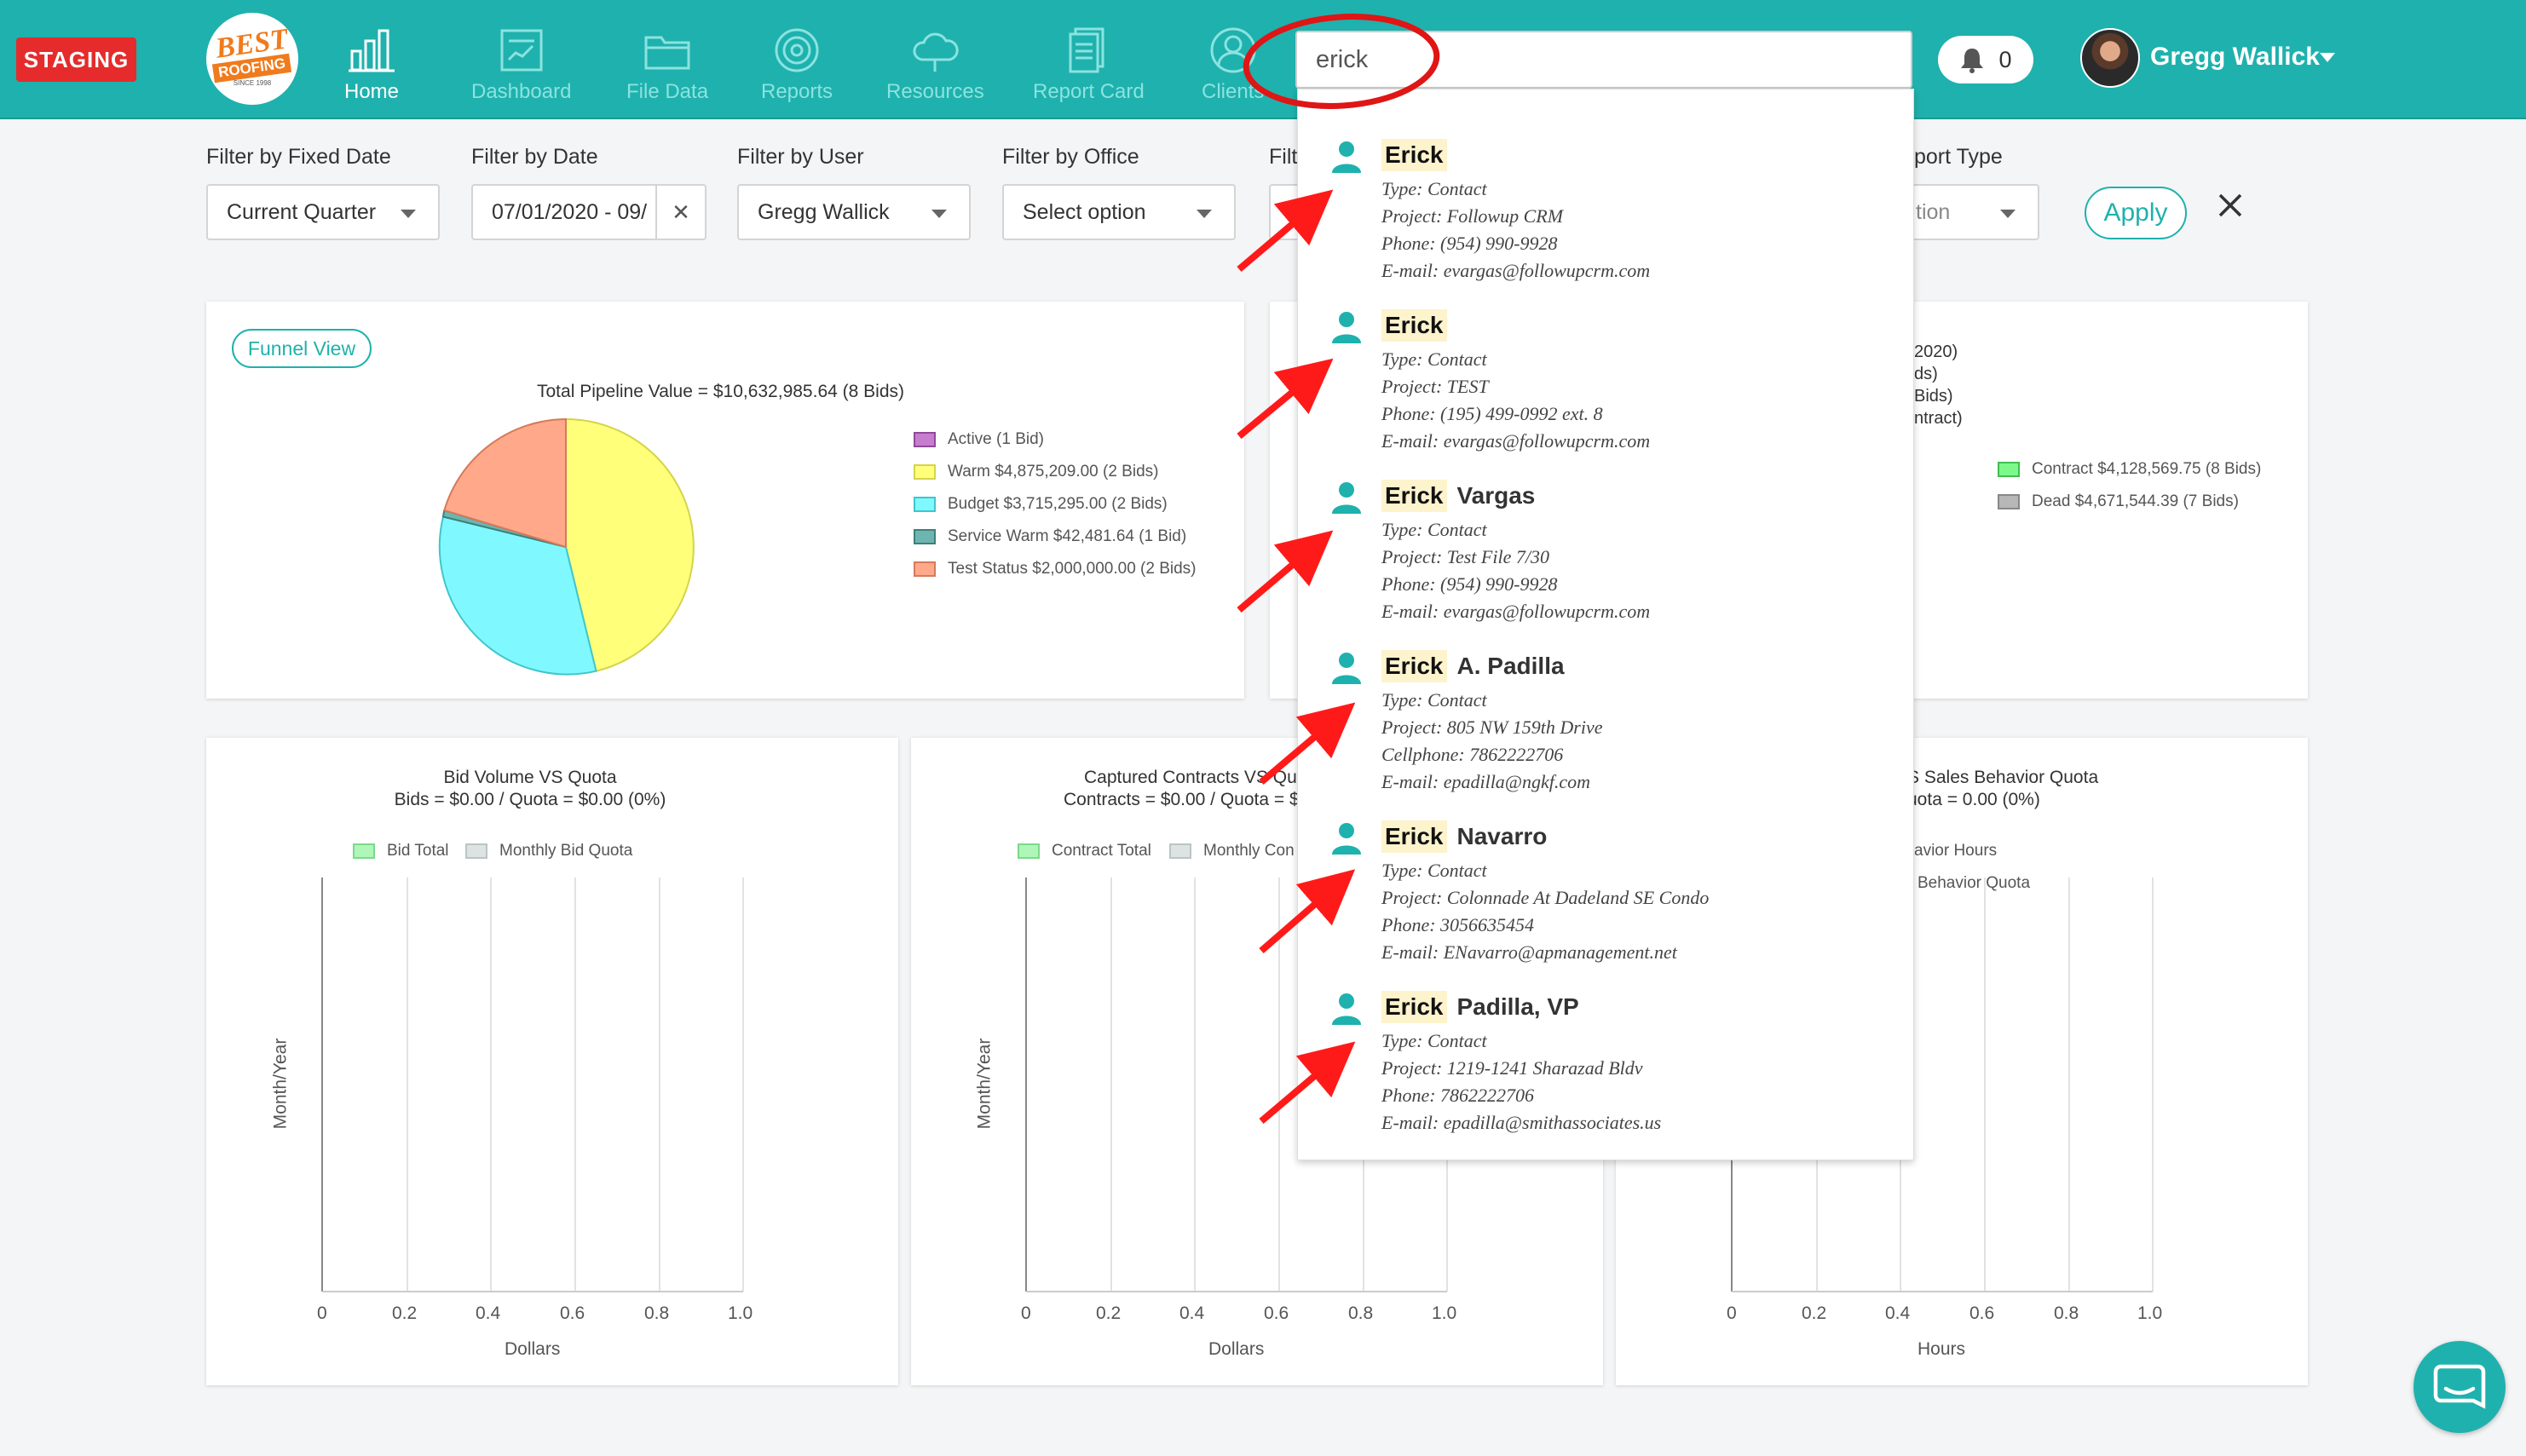 The width and height of the screenshot is (2526, 1456). What do you see at coordinates (418, 851) in the screenshot?
I see `legend-label: Bid Total` at bounding box center [418, 851].